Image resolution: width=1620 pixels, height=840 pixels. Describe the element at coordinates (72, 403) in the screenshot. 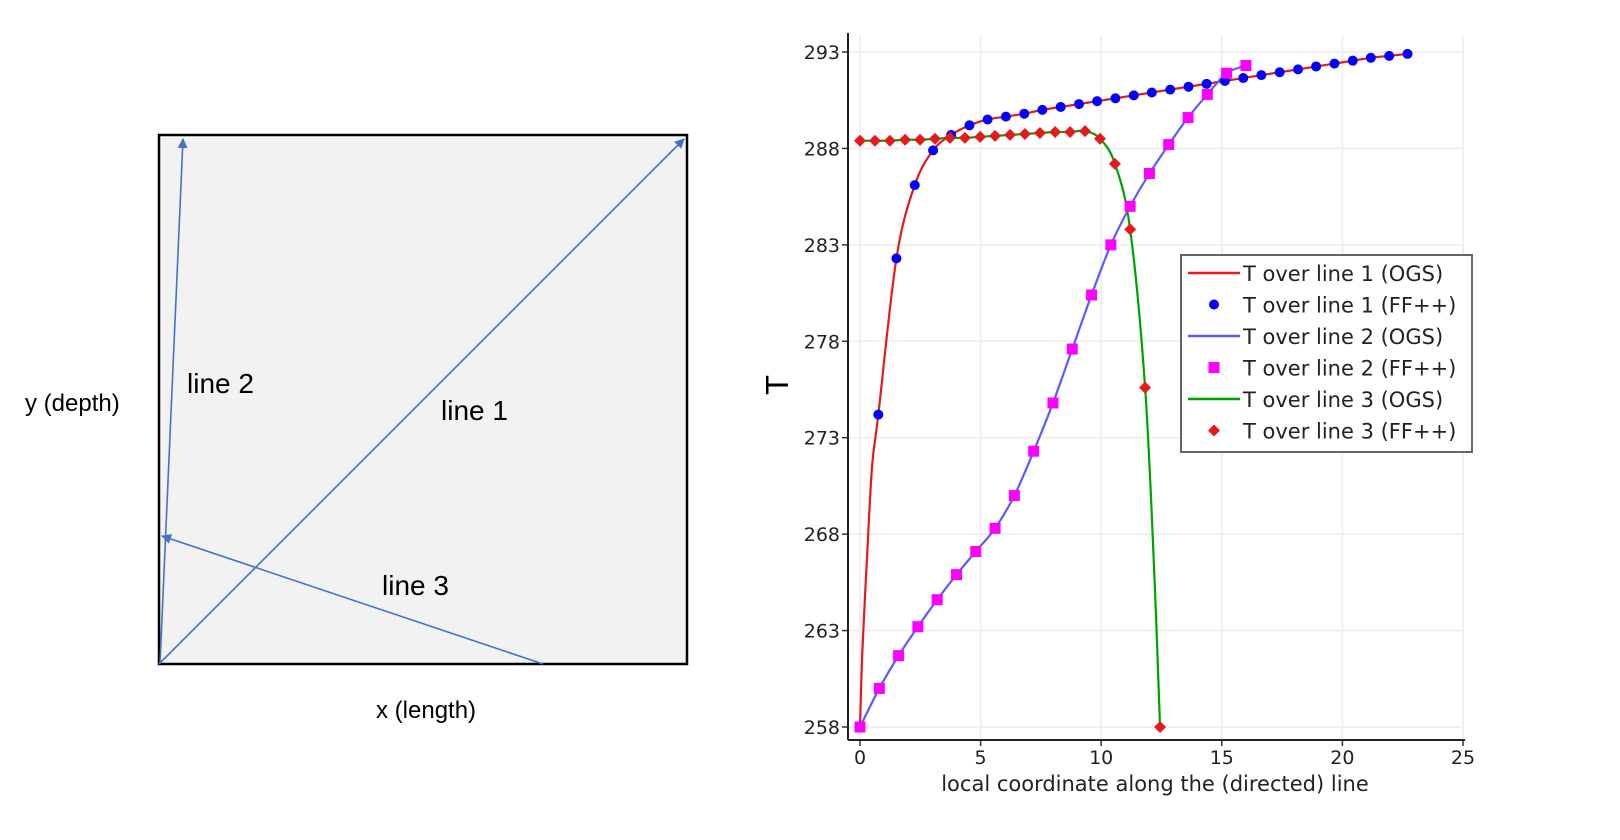

I see `y-axis-label: y (depth)` at that location.